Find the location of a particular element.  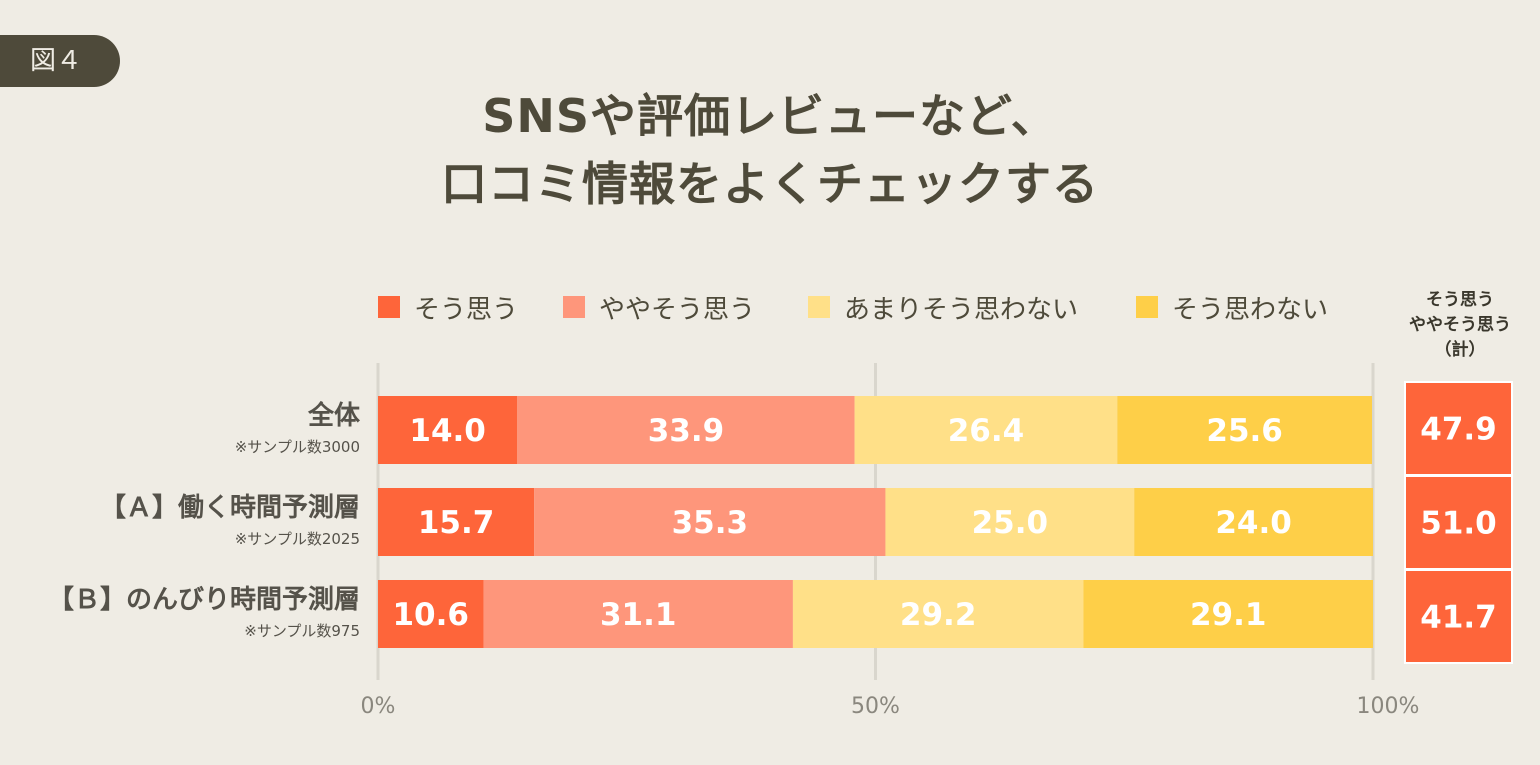

data-label: 15.7 is located at coordinates (456, 523).